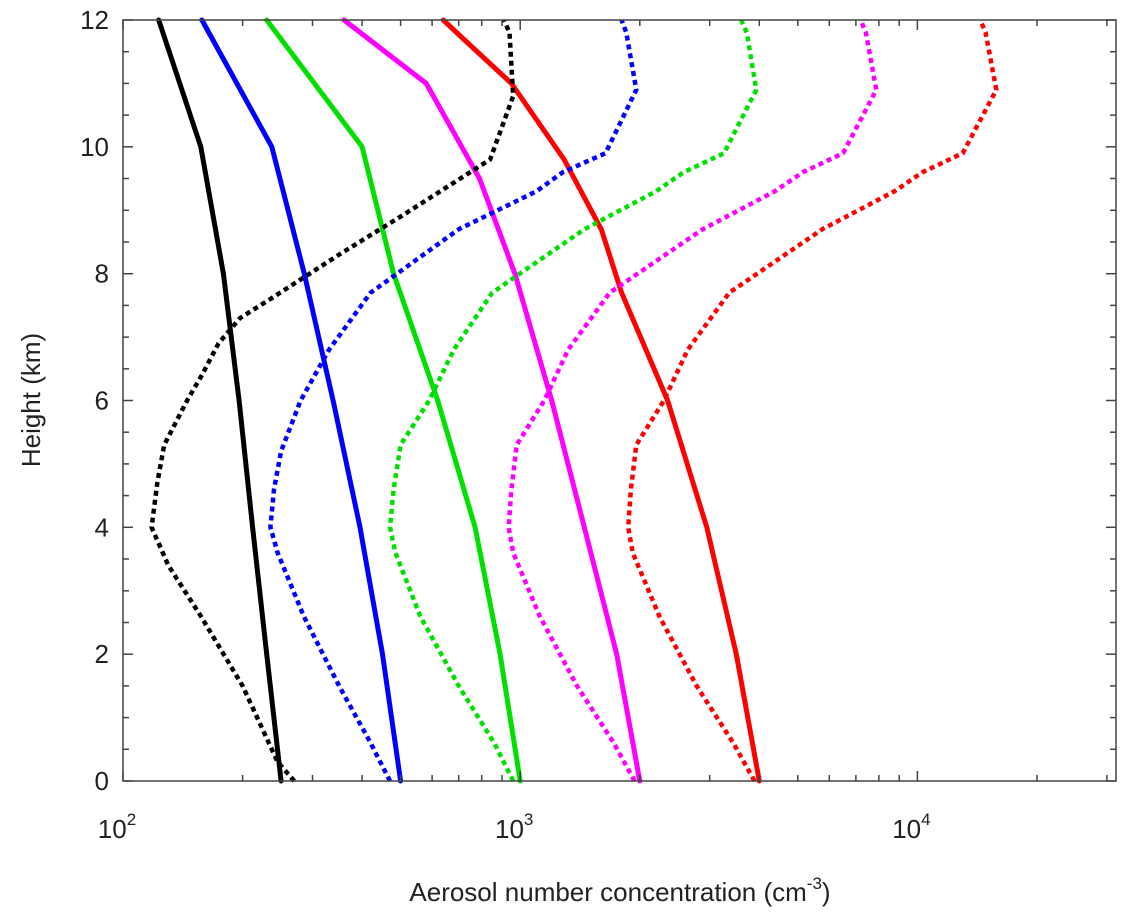 This screenshot has height=917, width=1126. I want to click on x-tick-label: 10², so click(117, 827).